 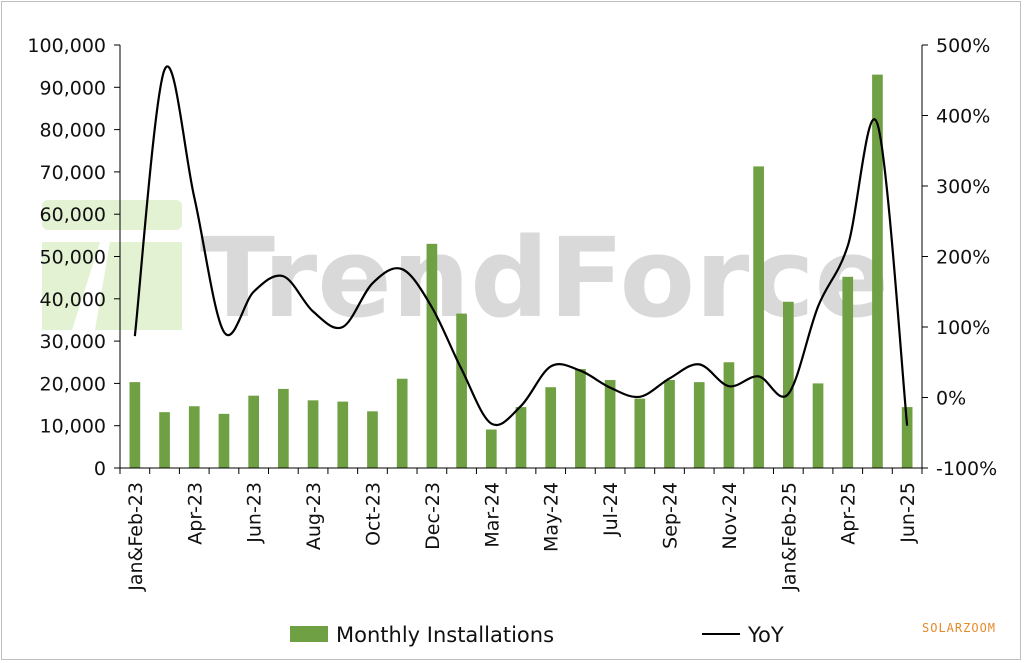 What do you see at coordinates (373, 514) in the screenshot?
I see `x-tick-label: Oct-23` at bounding box center [373, 514].